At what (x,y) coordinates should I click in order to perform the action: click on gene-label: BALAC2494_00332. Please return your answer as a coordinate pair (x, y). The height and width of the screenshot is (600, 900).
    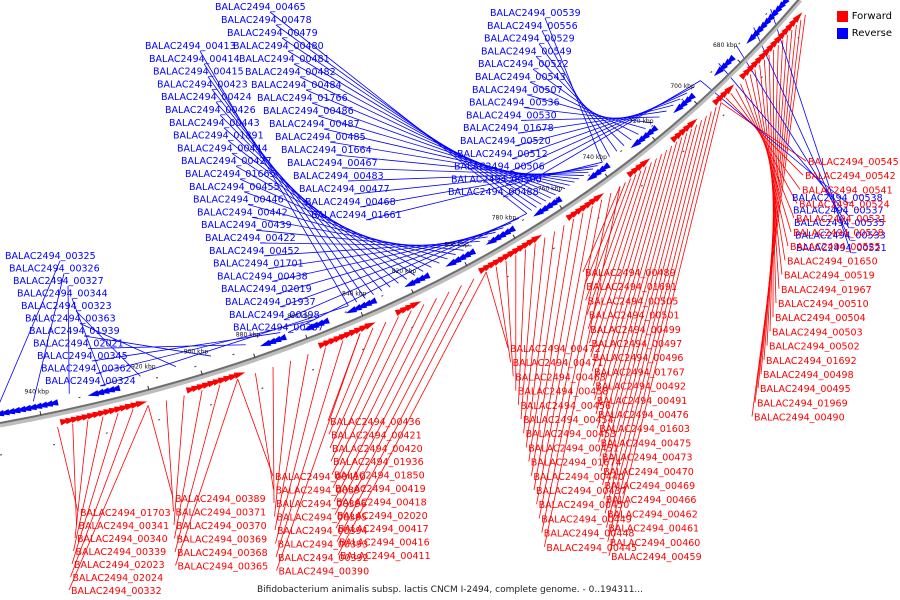
    Looking at the image, I should click on (116, 591).